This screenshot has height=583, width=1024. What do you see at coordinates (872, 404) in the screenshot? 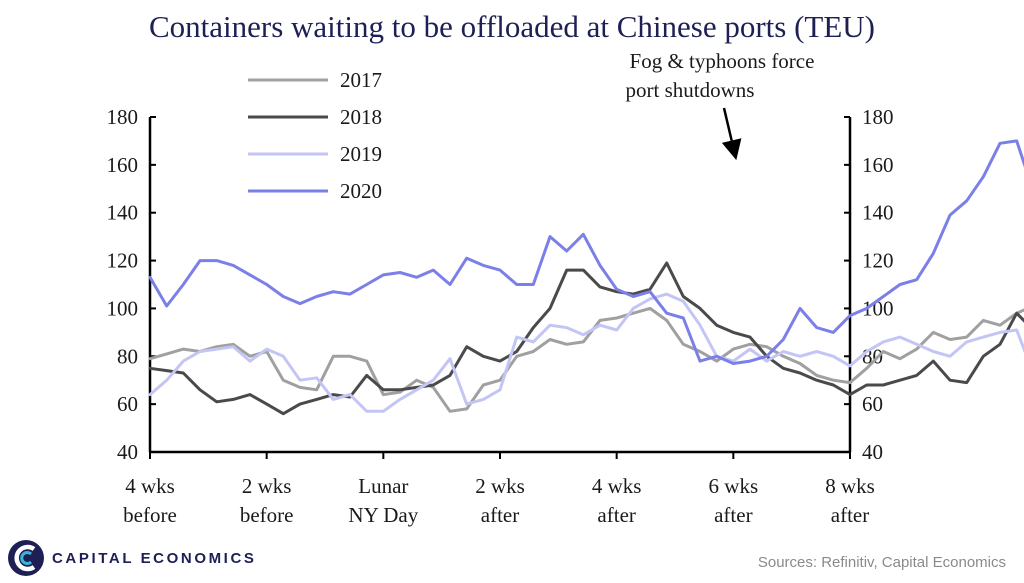
I see `y-tick-label-right: 60` at bounding box center [872, 404].